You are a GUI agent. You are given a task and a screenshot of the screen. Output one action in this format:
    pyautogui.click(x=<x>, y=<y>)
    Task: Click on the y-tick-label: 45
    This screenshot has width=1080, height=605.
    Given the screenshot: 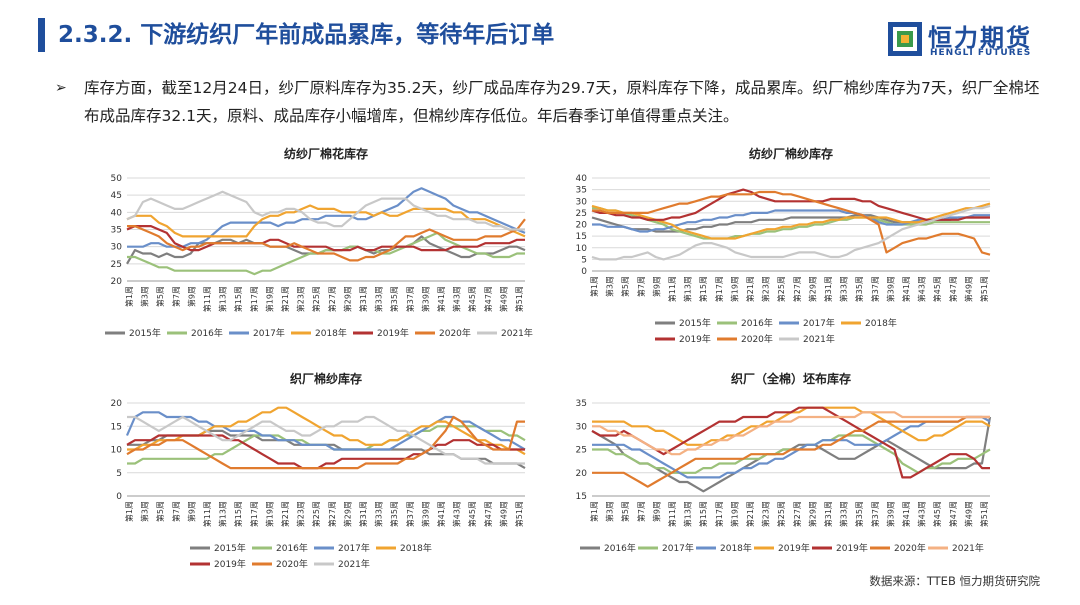 What is the action you would take?
    pyautogui.click(x=116, y=196)
    